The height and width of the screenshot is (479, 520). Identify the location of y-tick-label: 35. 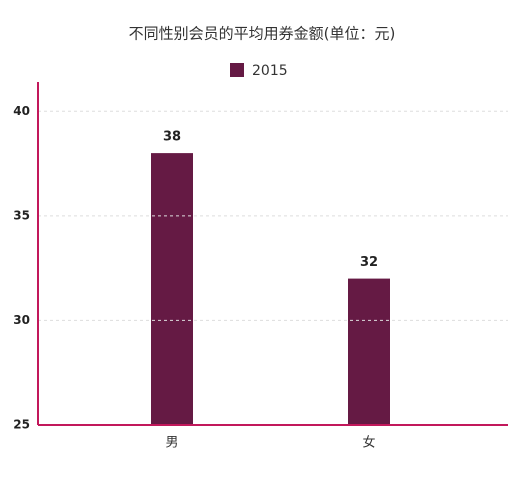
(21, 215).